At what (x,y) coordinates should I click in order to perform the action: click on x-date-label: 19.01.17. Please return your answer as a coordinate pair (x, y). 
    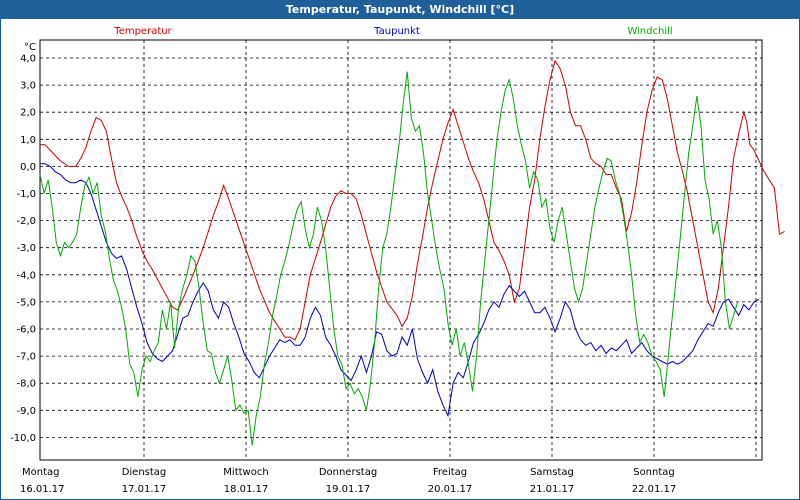
    Looking at the image, I should click on (348, 489).